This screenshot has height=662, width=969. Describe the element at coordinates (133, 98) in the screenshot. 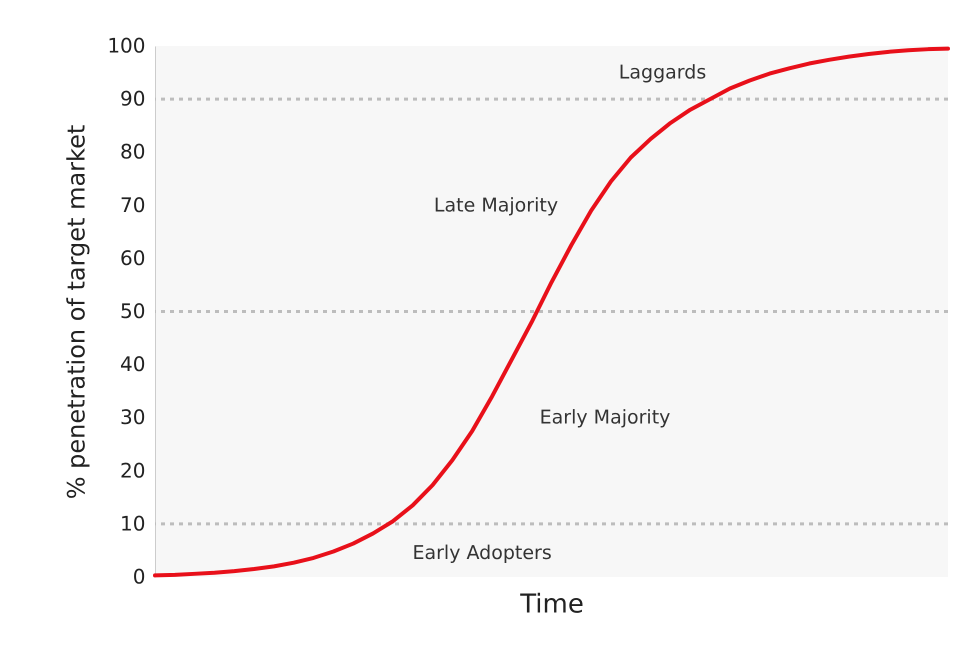

I see `y-tick-label: 90` at that location.